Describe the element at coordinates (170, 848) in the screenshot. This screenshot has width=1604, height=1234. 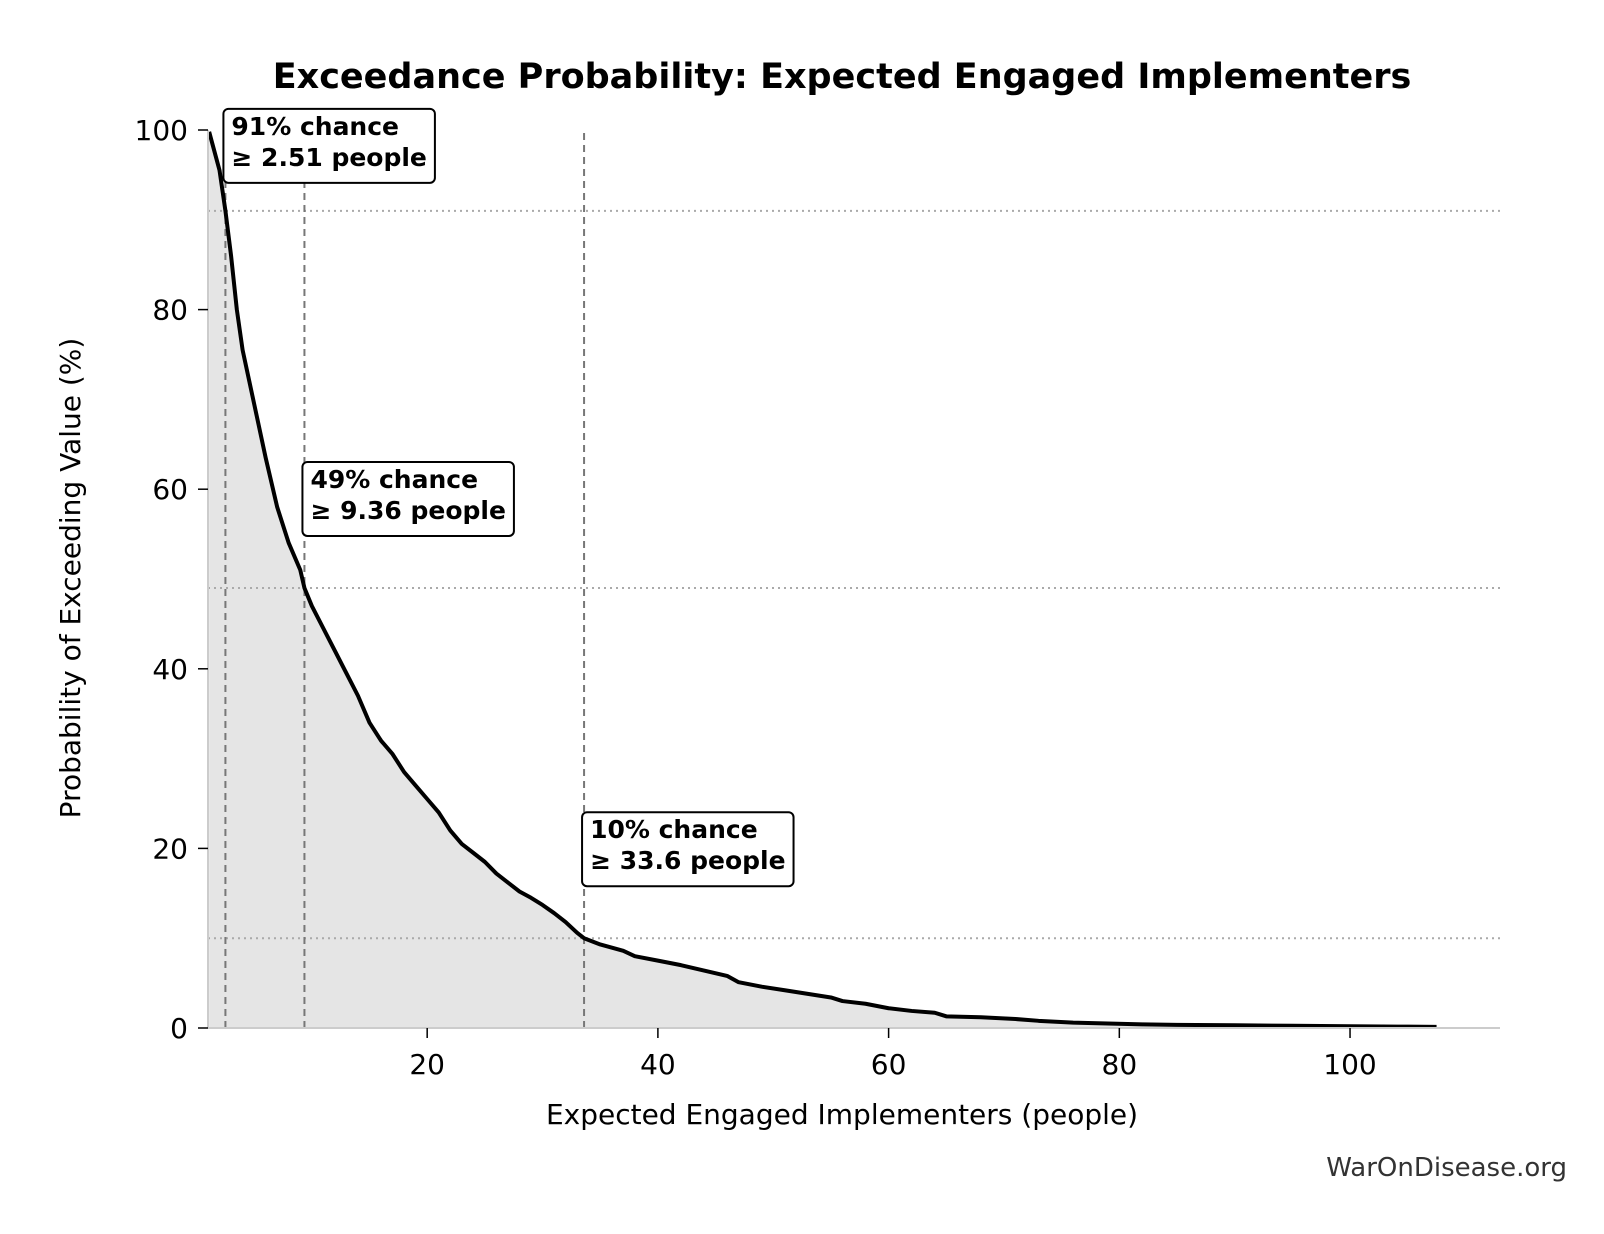
I see `y-tick-label: 20` at that location.